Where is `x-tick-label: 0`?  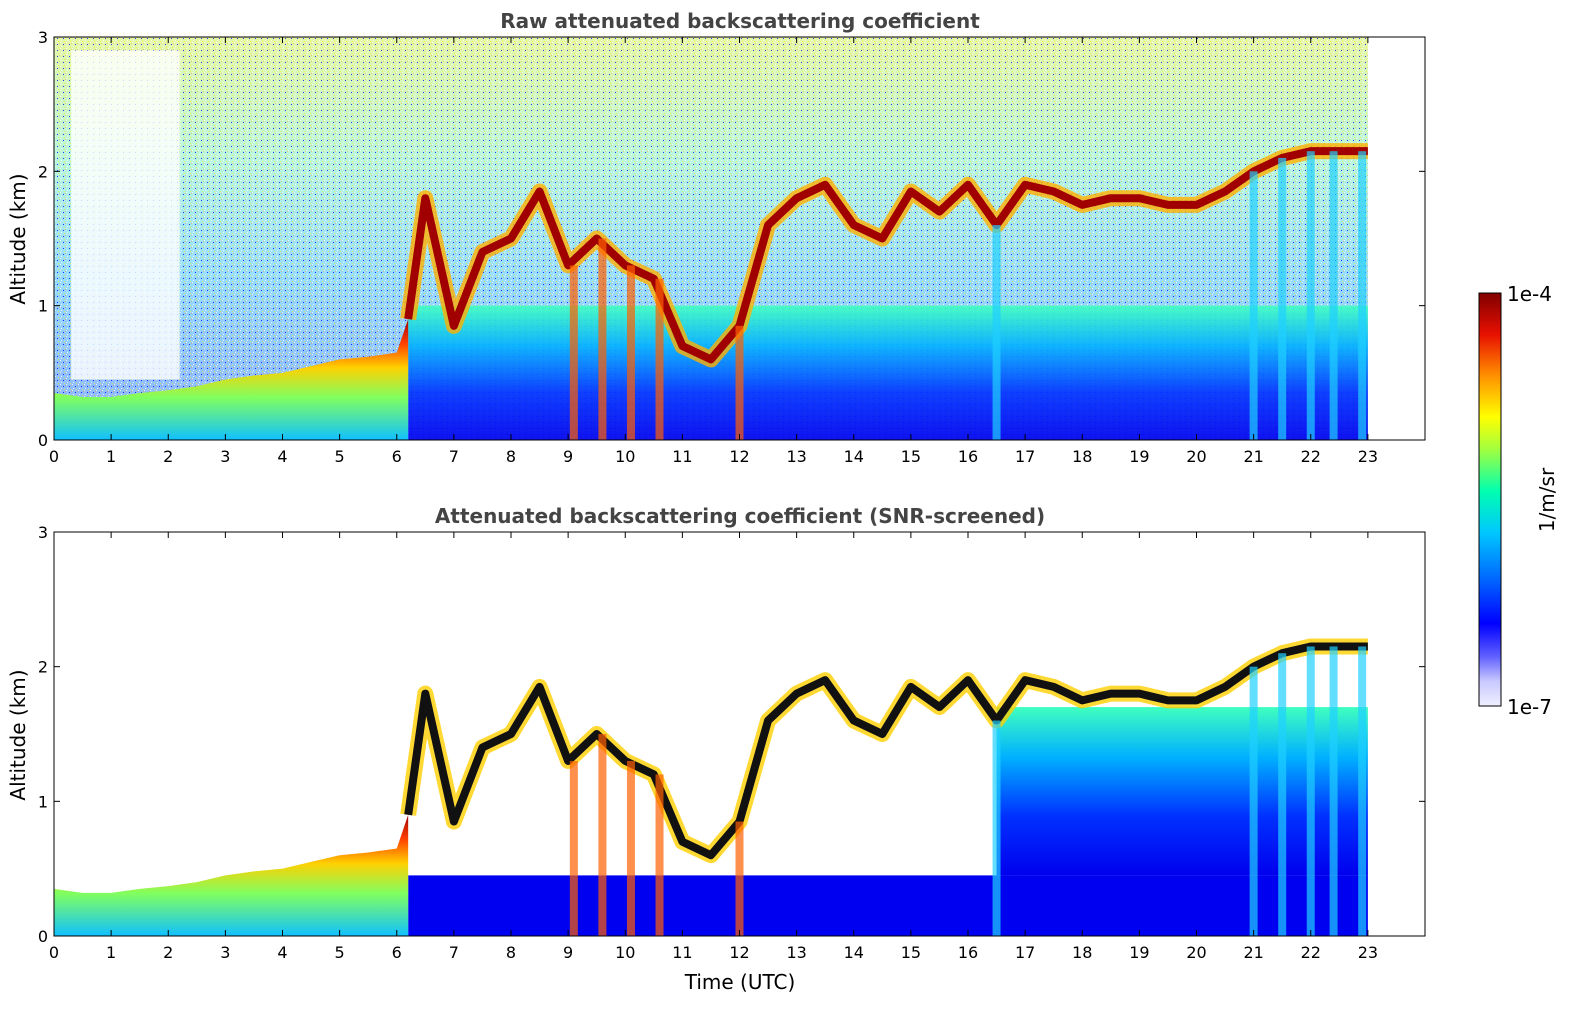 x-tick-label: 0 is located at coordinates (54, 456).